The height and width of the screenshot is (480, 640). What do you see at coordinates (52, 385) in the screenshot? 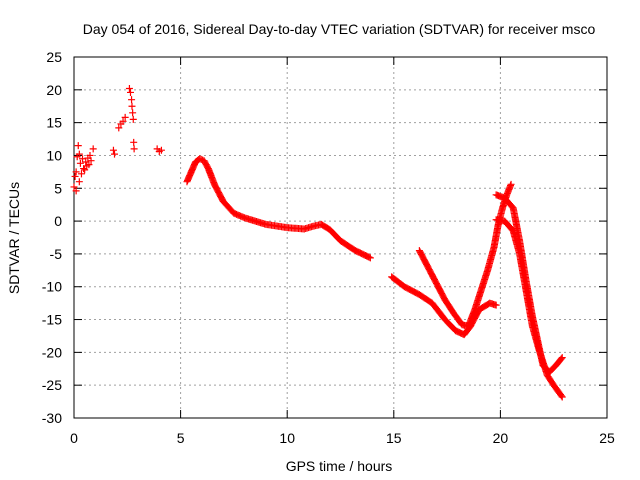
I see `y-tick-label: -25` at bounding box center [52, 385].